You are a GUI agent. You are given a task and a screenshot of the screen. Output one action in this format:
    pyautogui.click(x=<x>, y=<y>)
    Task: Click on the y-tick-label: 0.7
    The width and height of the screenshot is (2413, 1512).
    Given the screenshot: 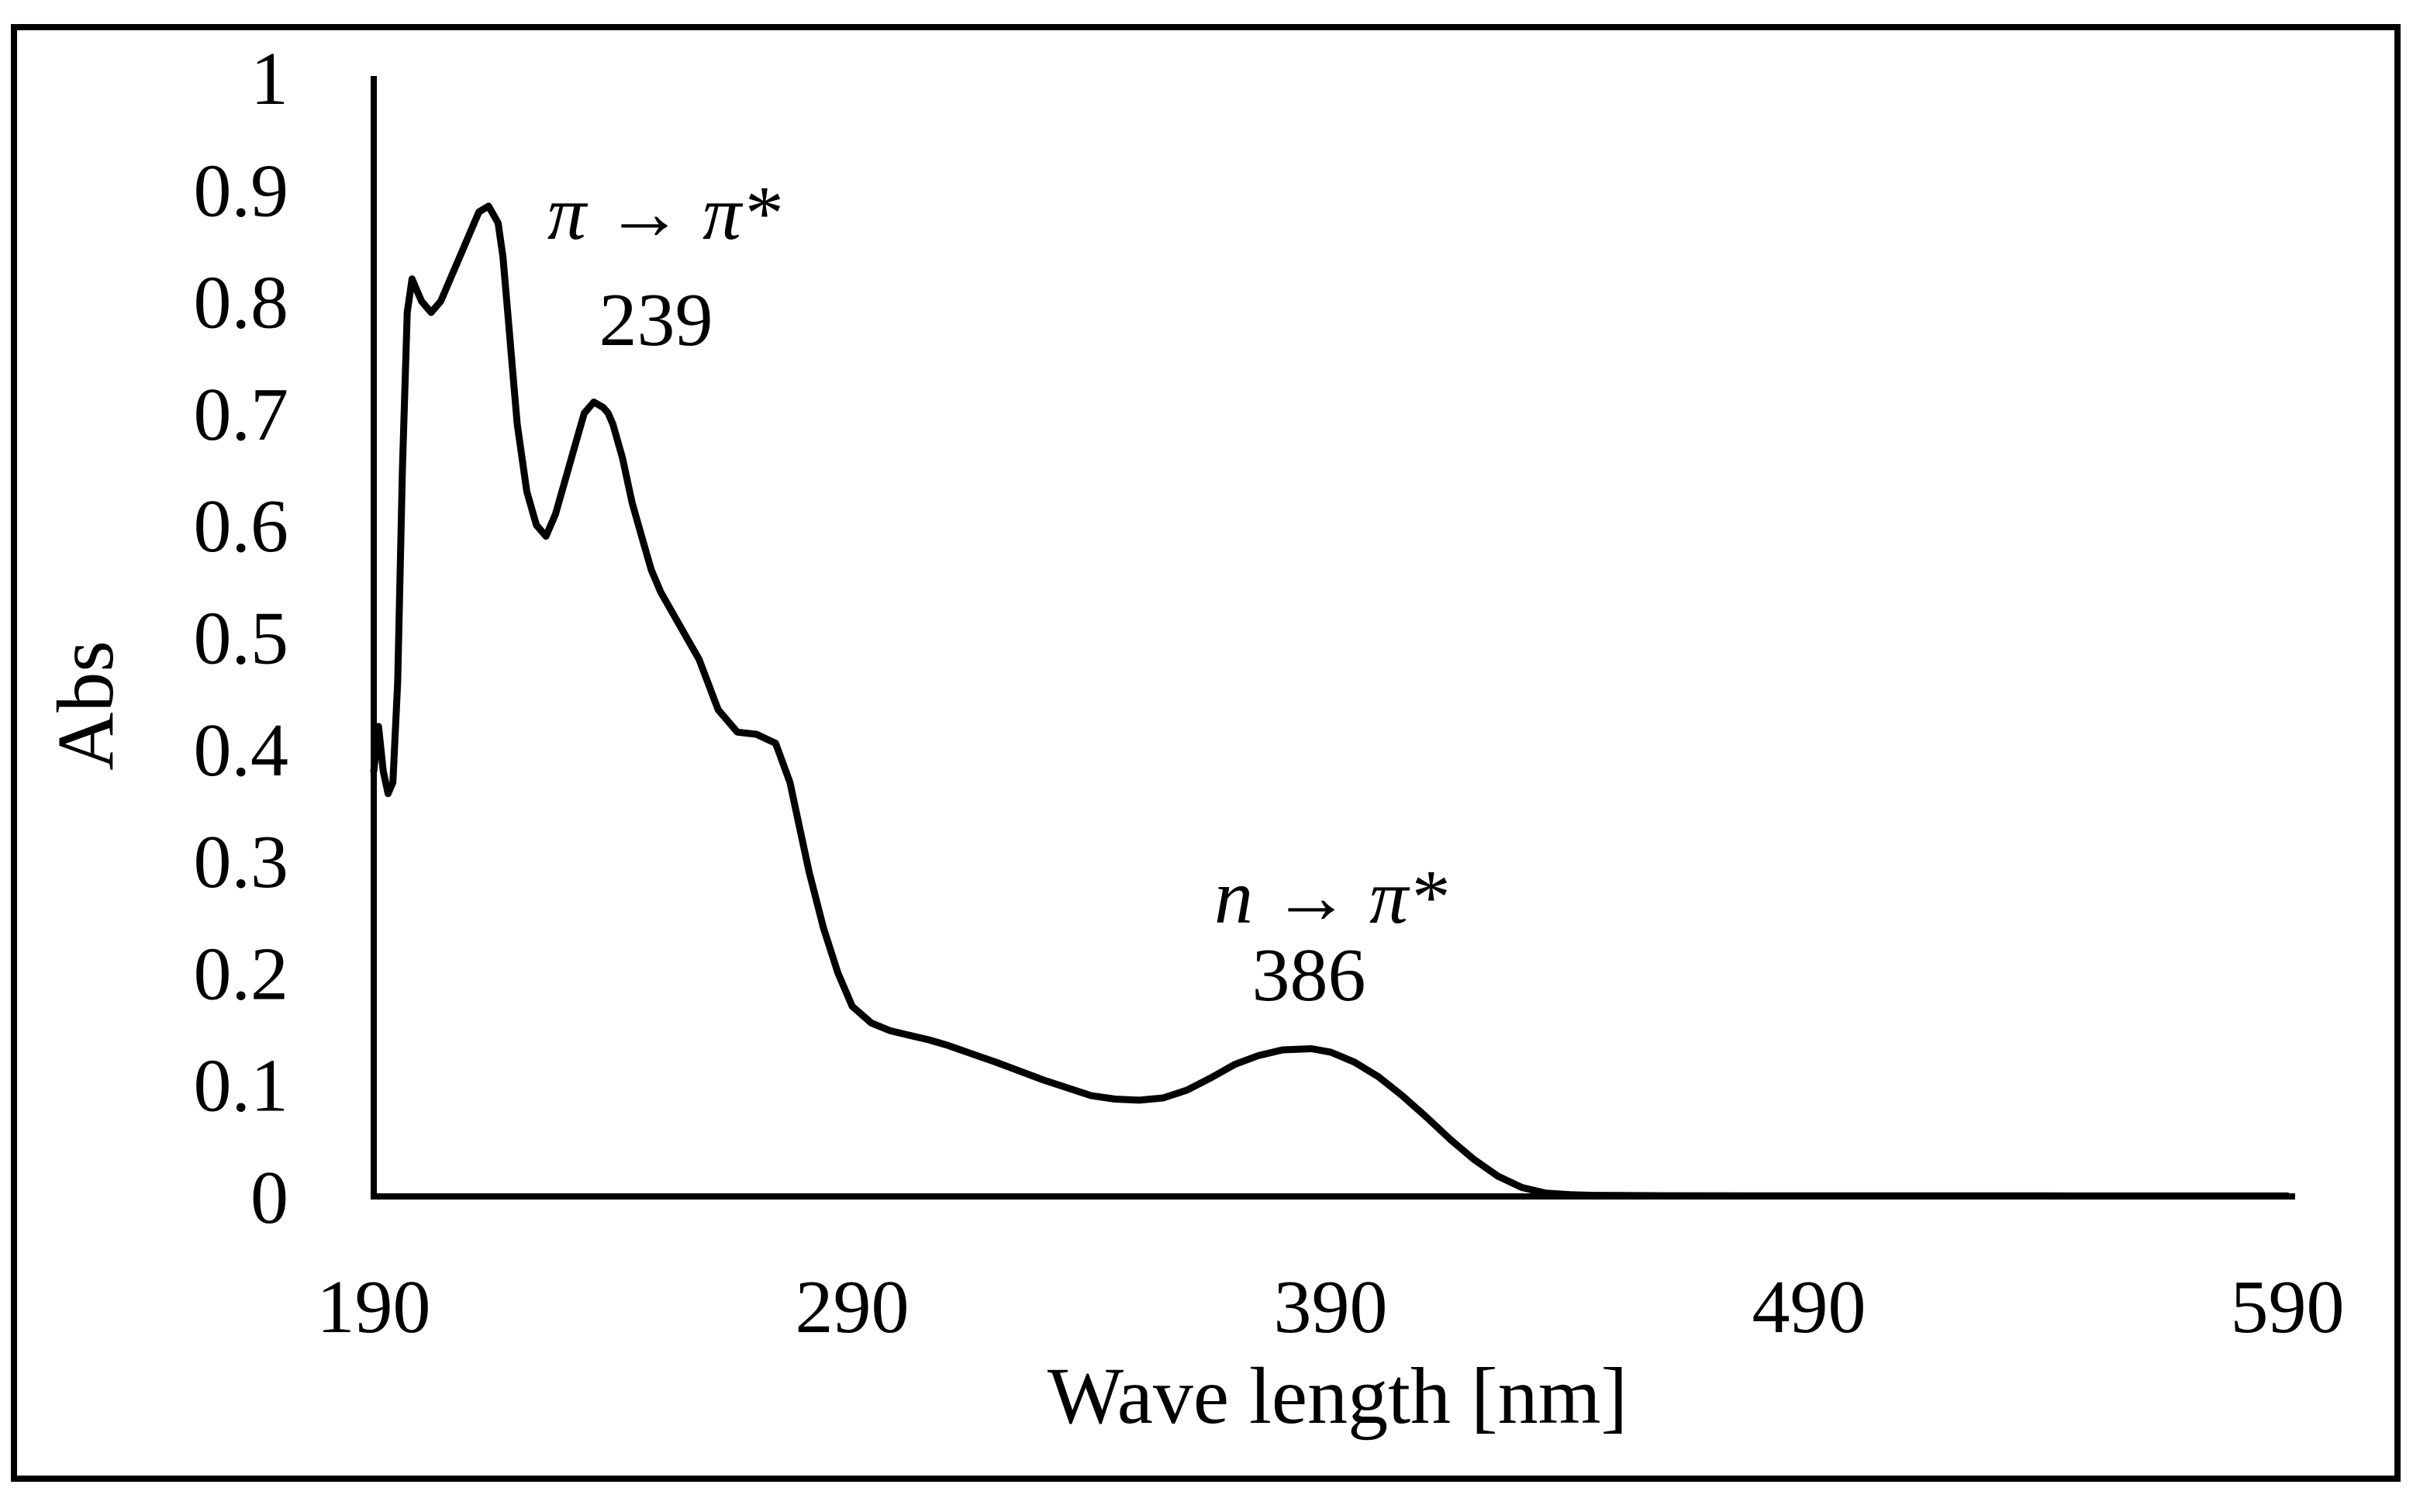 What is the action you would take?
    pyautogui.click(x=241, y=415)
    